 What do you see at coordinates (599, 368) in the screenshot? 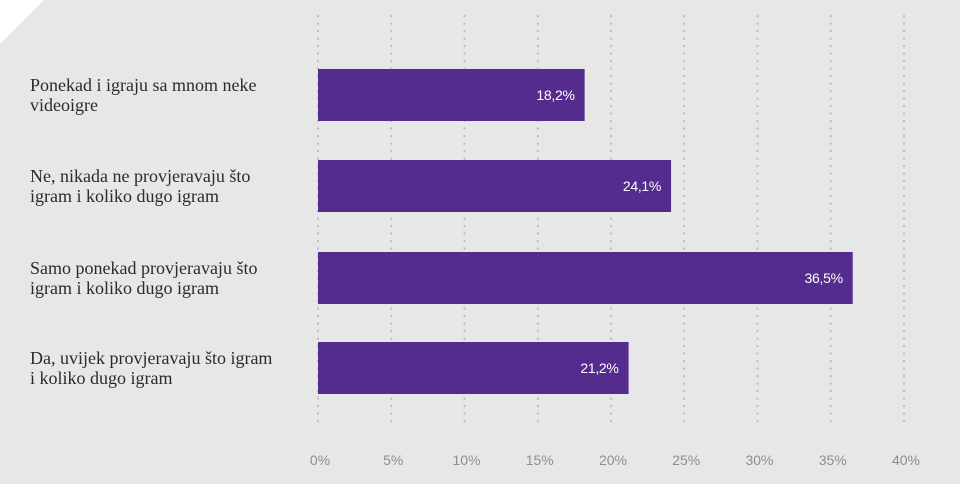
I see `value-label-3: 21,2%` at bounding box center [599, 368].